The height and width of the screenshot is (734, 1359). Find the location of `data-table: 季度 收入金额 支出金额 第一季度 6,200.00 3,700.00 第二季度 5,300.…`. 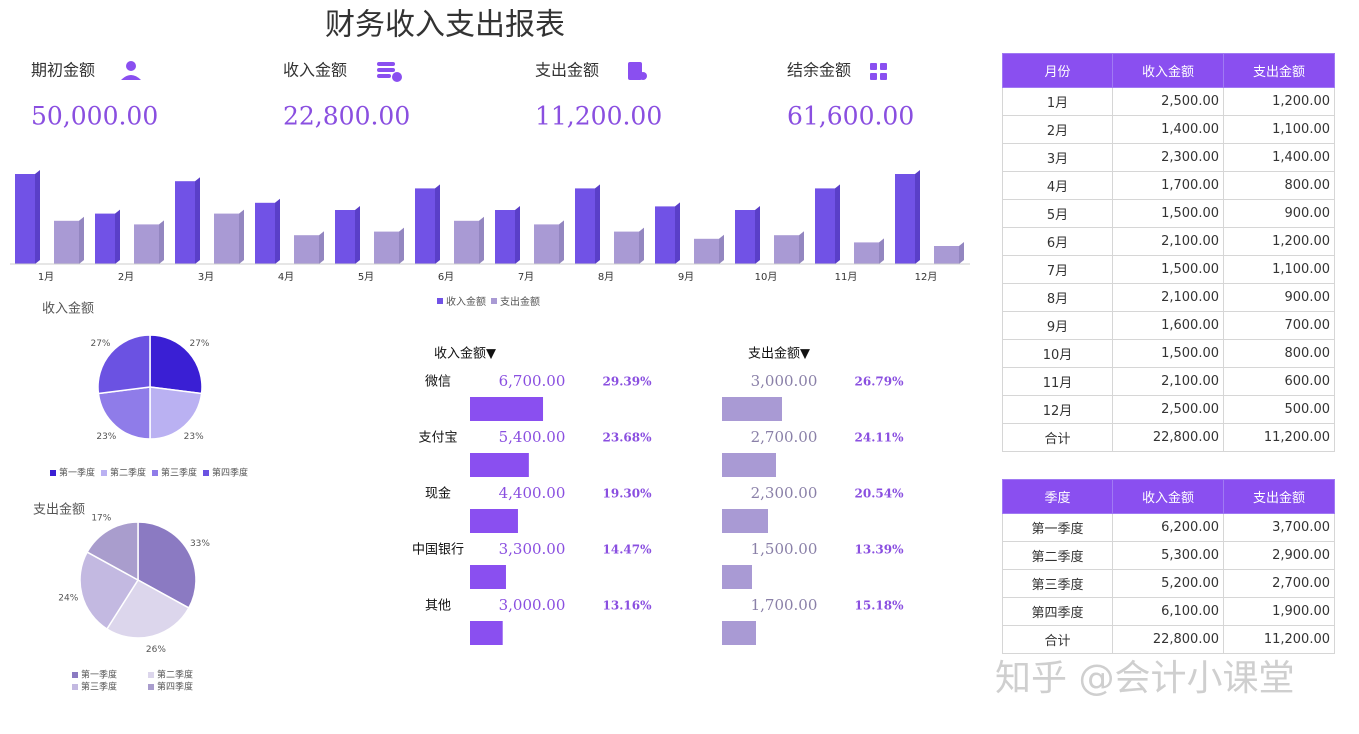

data-table: 季度 收入金额 支出金额 第一季度 6,200.00 3,700.00 第二季度 5,300.… is located at coordinates (1168, 566).